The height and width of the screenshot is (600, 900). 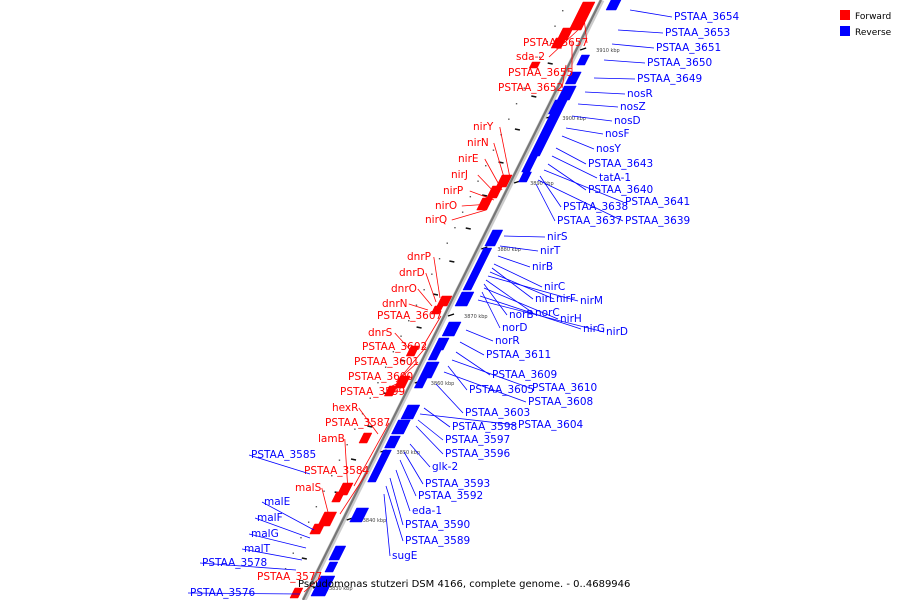 What do you see at coordinates (337, 471) in the screenshot?
I see `gene-label: PSTAA_3584` at bounding box center [337, 471].